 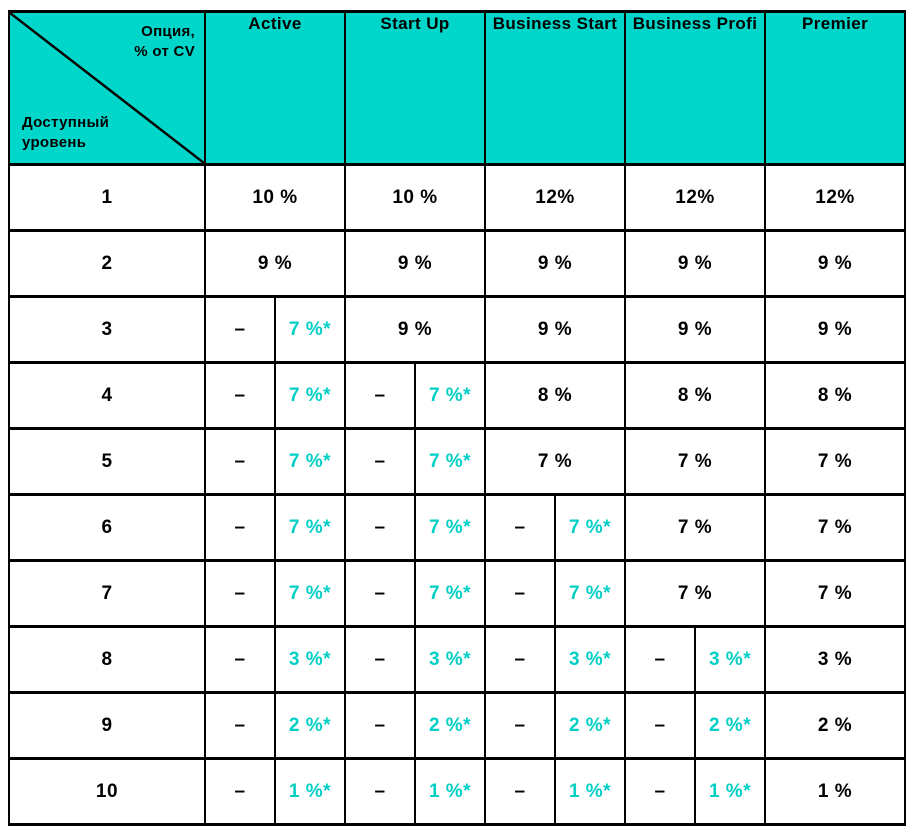 I want to click on level-cell: 6, so click(x=107, y=527).